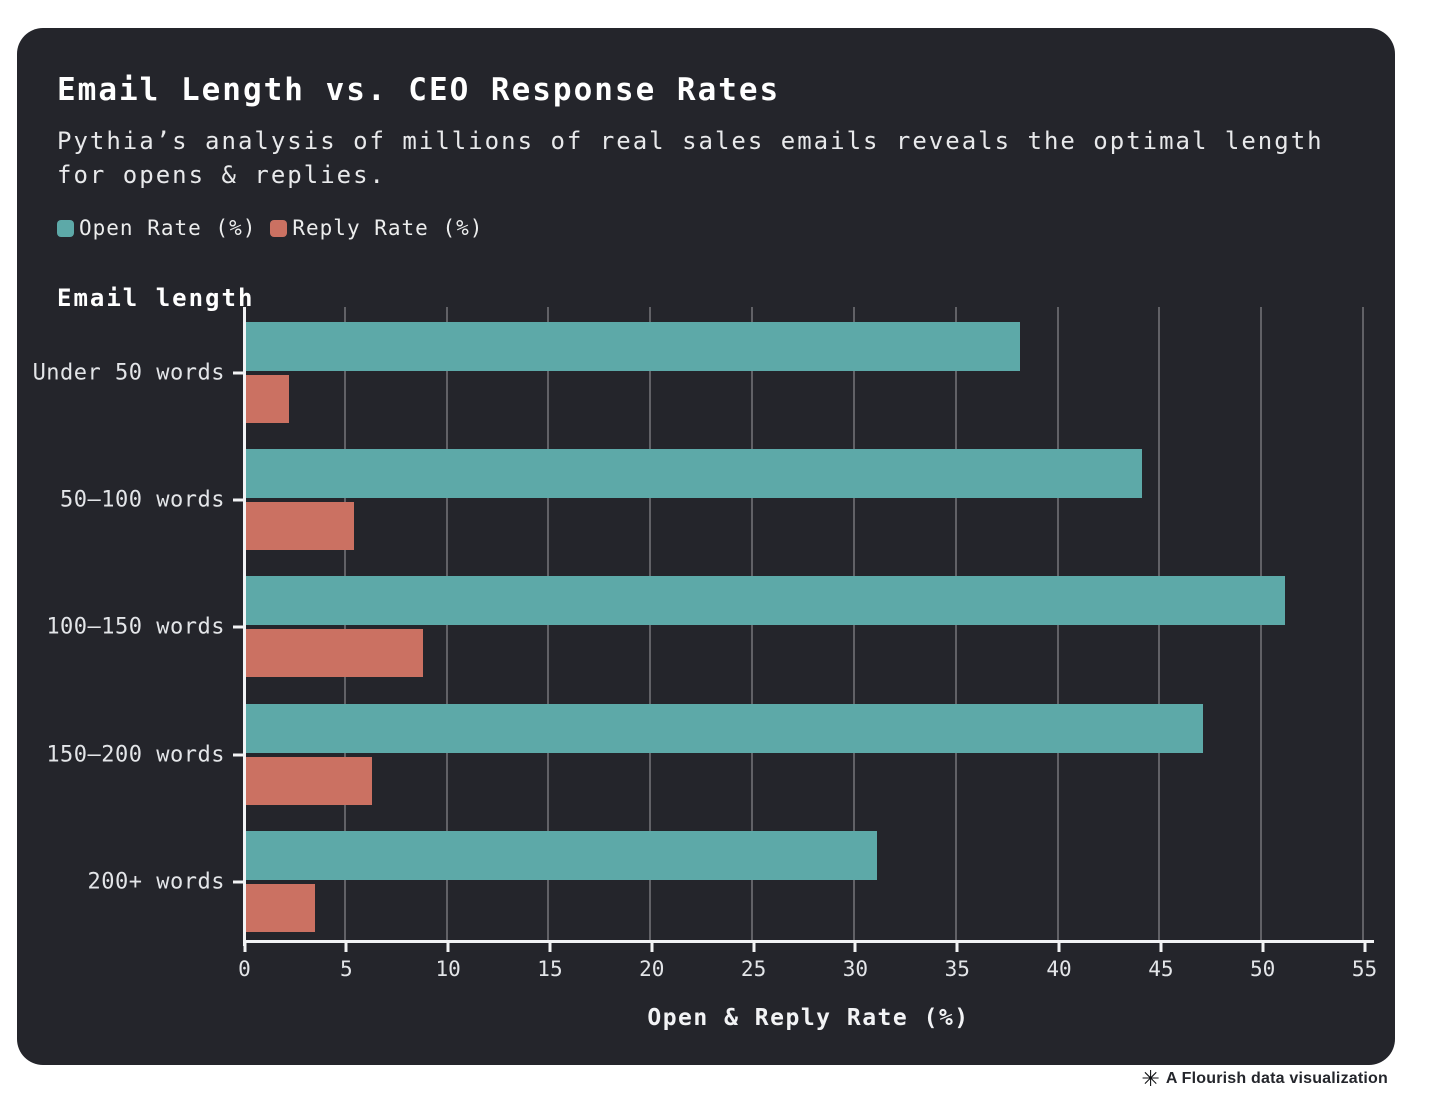 The image size is (1440, 1117). I want to click on chart-title: Email Length vs. CEO Response Rates, so click(419, 90).